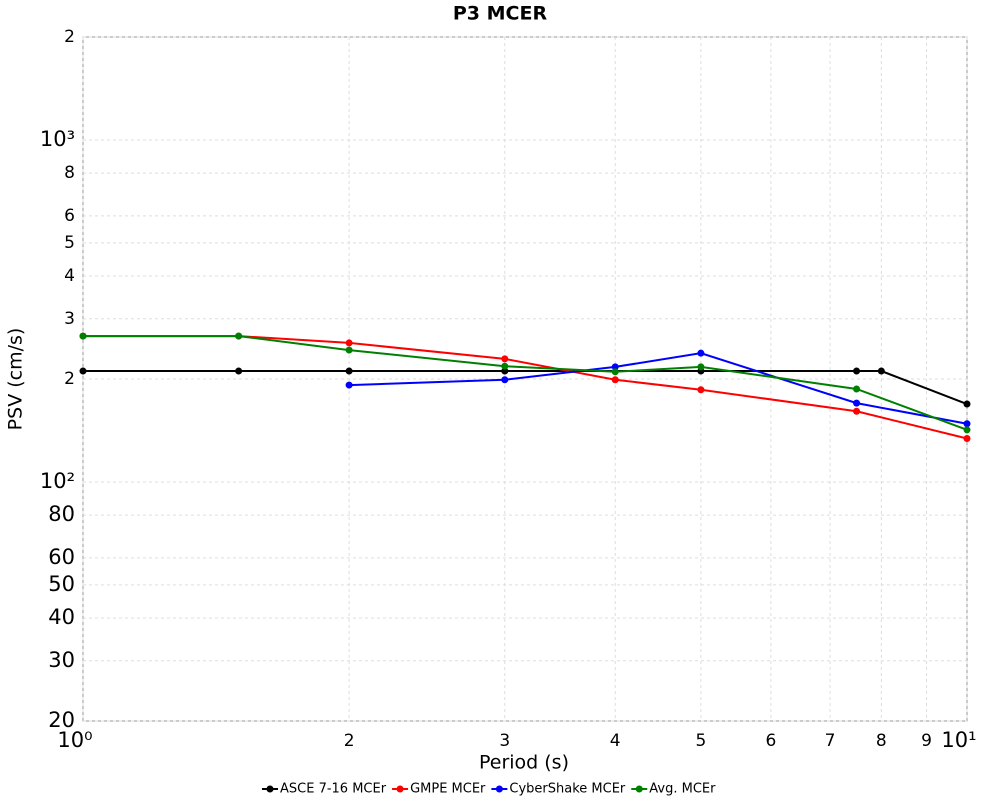  What do you see at coordinates (57, 481) in the screenshot?
I see `y-tick-label: 10²` at bounding box center [57, 481].